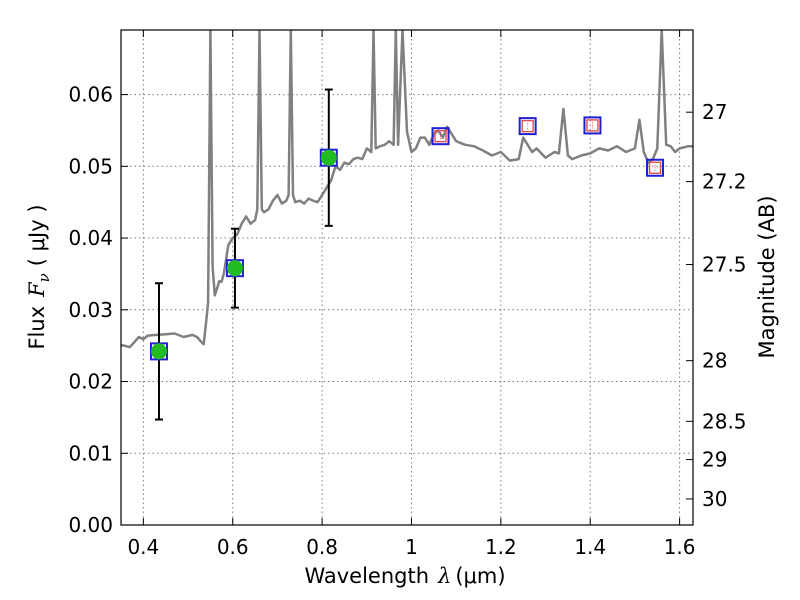  I want to click on x-tick-label: 0.6, so click(233, 547).